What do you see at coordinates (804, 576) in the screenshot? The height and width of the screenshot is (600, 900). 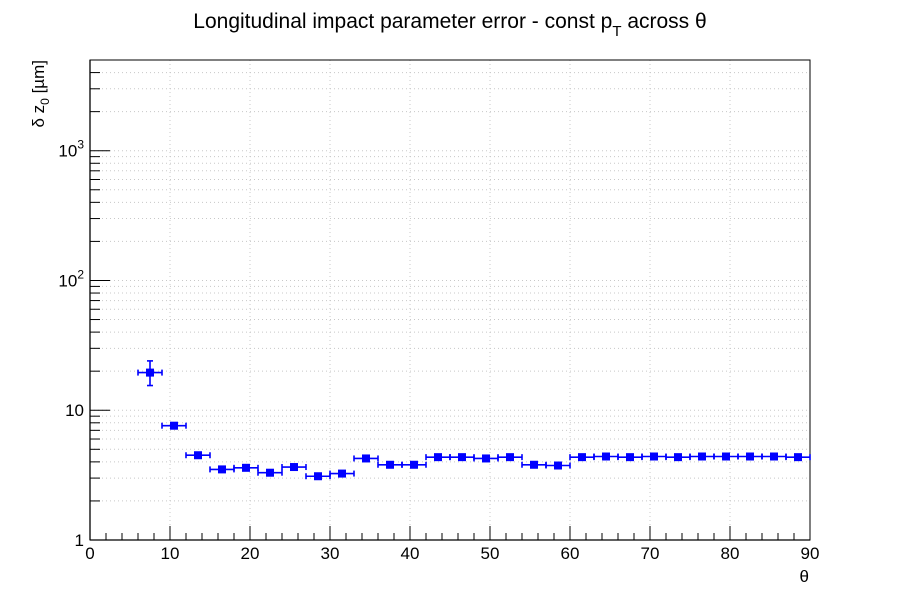 I see `x-axis-title: θ` at bounding box center [804, 576].